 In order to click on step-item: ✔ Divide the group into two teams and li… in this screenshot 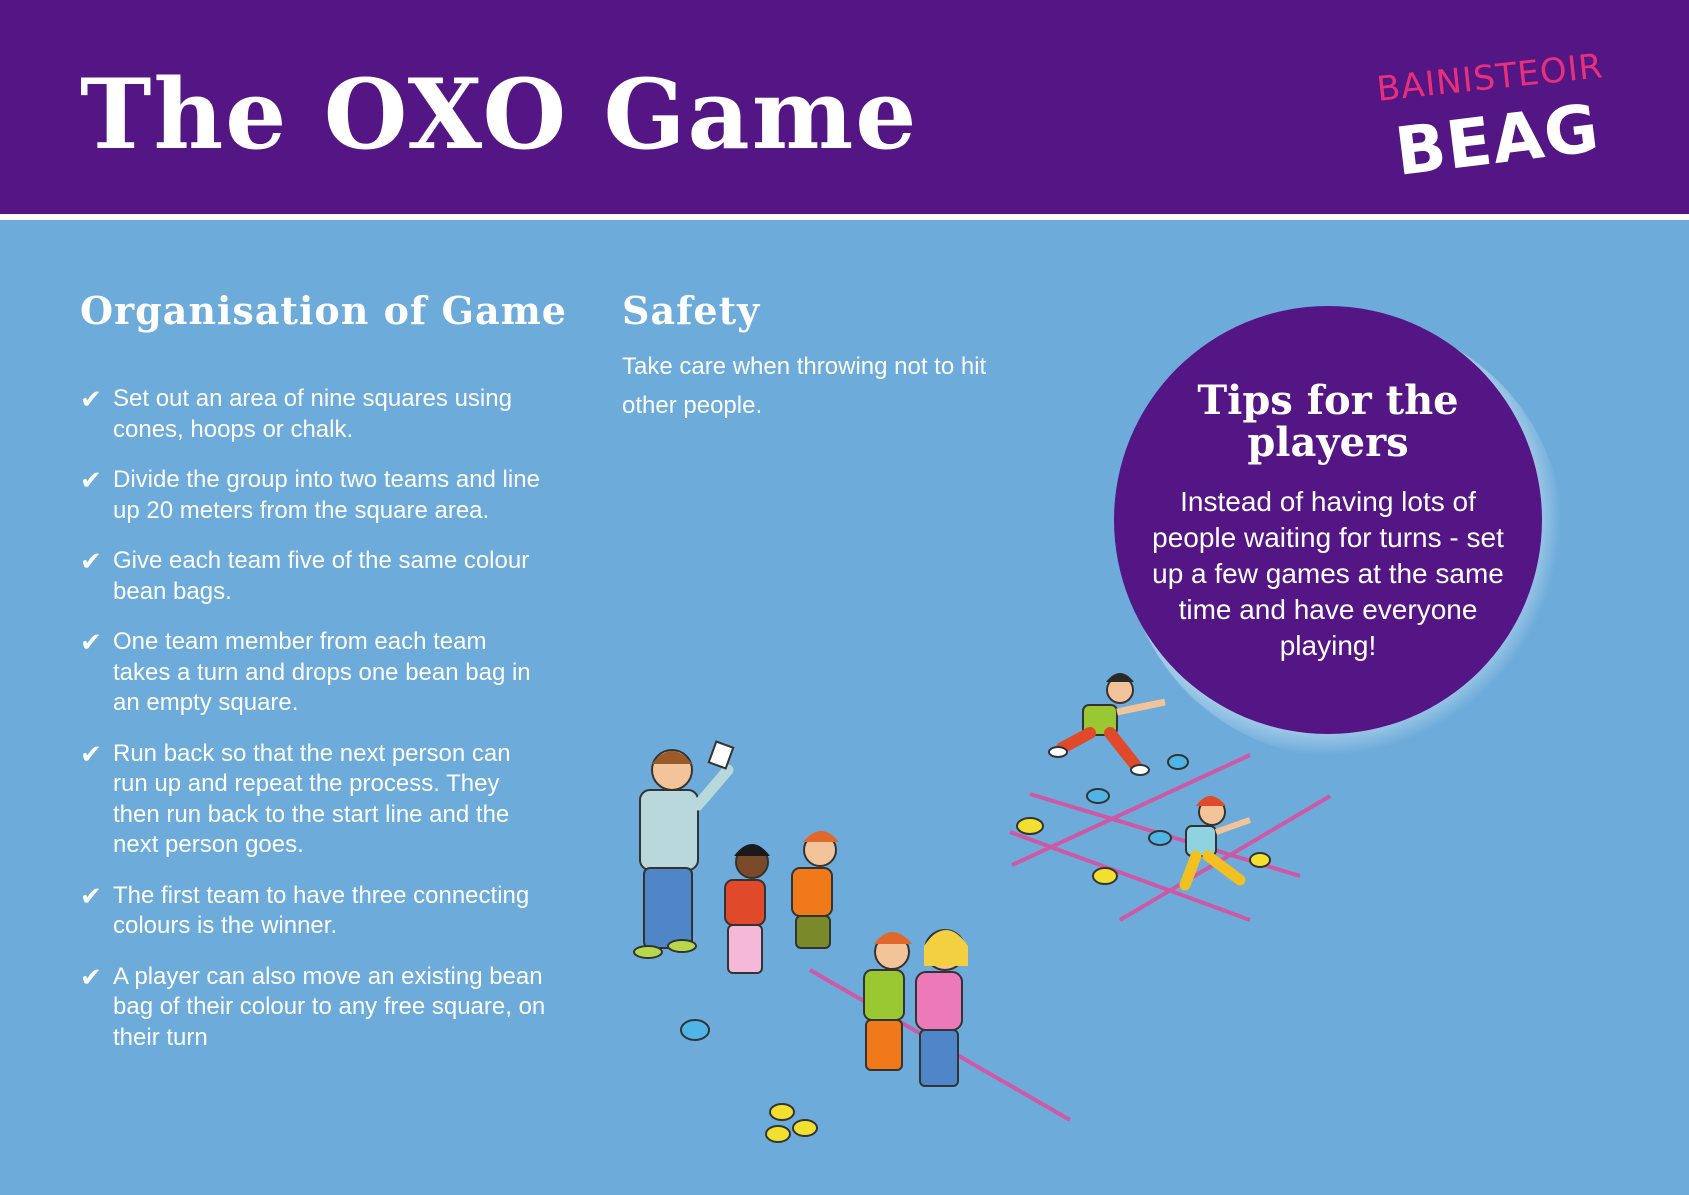, I will do `click(315, 495)`.